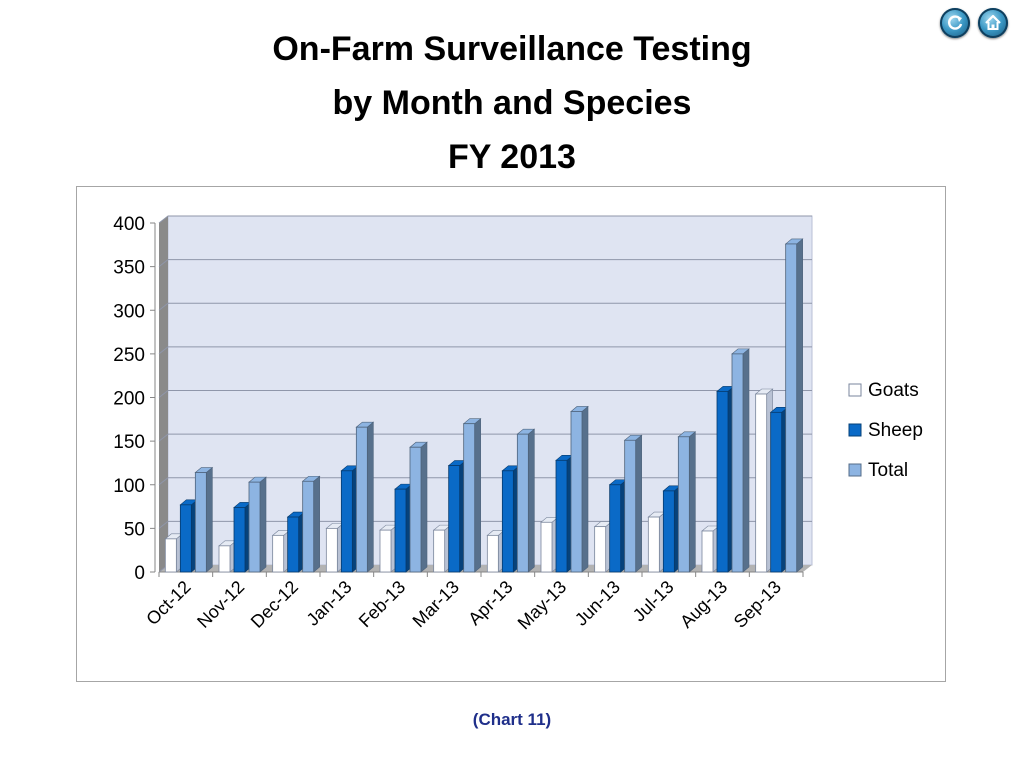 The image size is (1024, 768). I want to click on y-tick-label: 0, so click(139, 573).